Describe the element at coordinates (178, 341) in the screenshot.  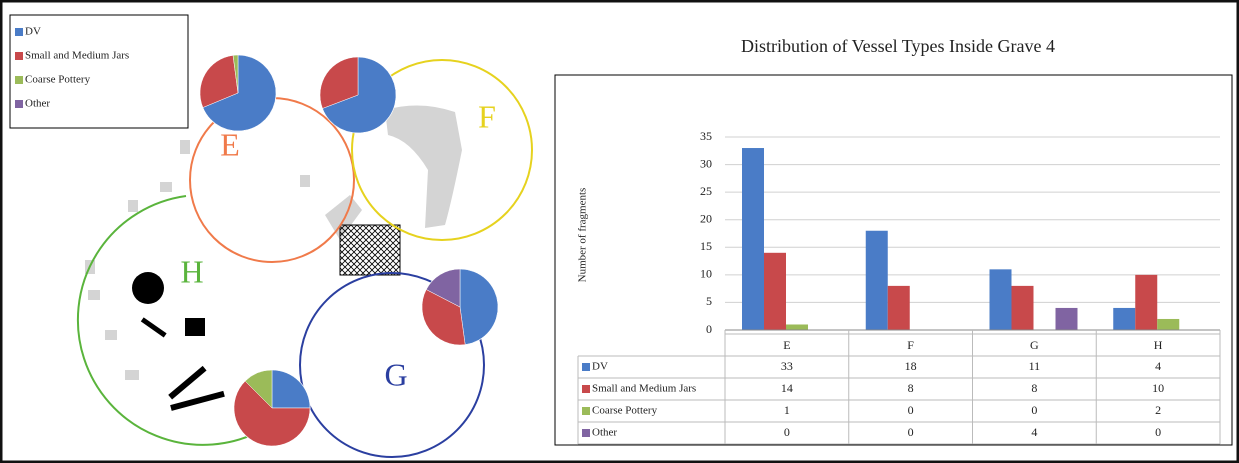
I see `burial-remains` at that location.